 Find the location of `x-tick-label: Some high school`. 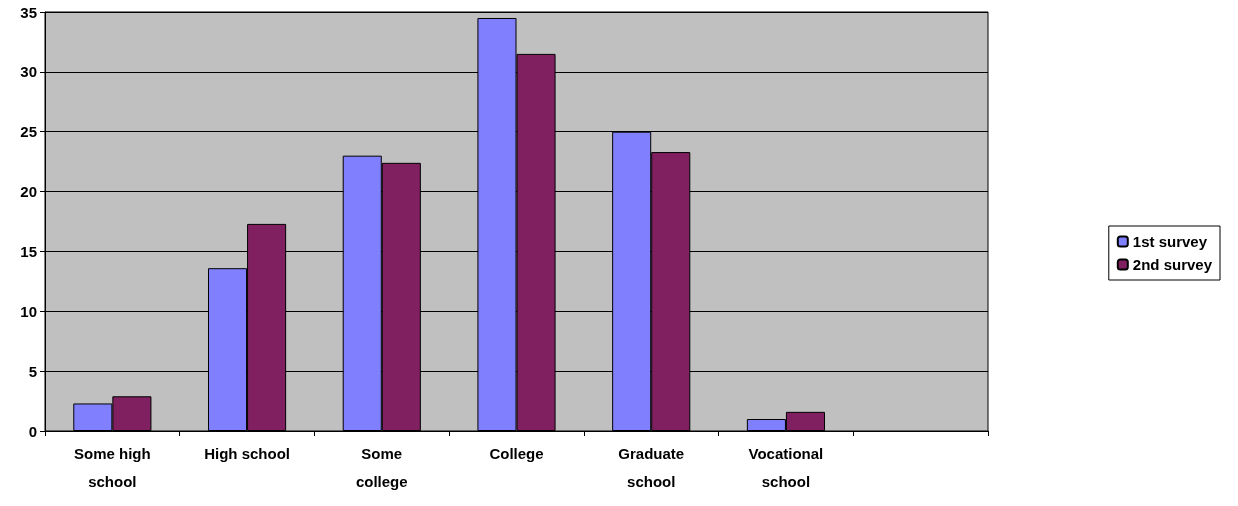

x-tick-label: Some high school is located at coordinates (112, 467).